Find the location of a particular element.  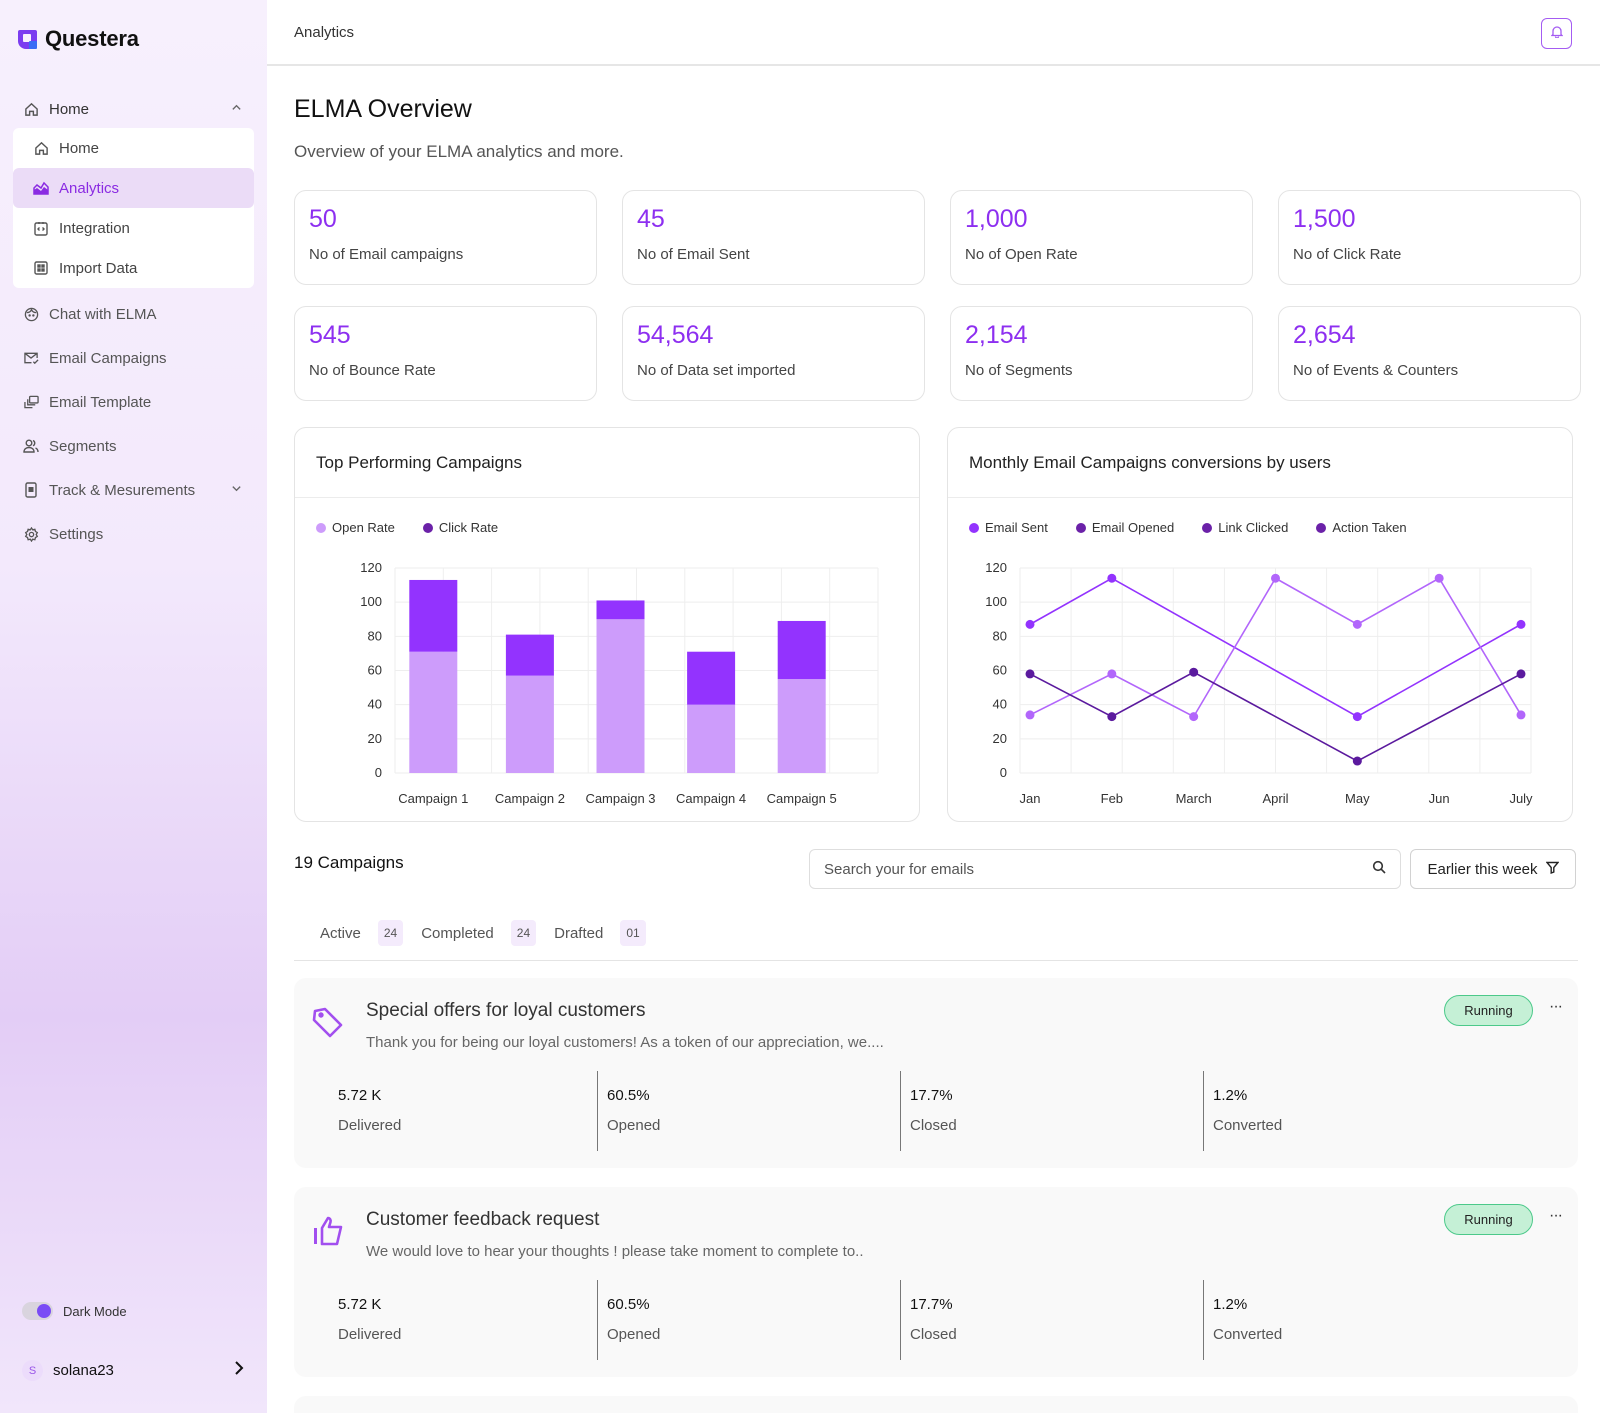

y-tick-label: 100 is located at coordinates (371, 601).